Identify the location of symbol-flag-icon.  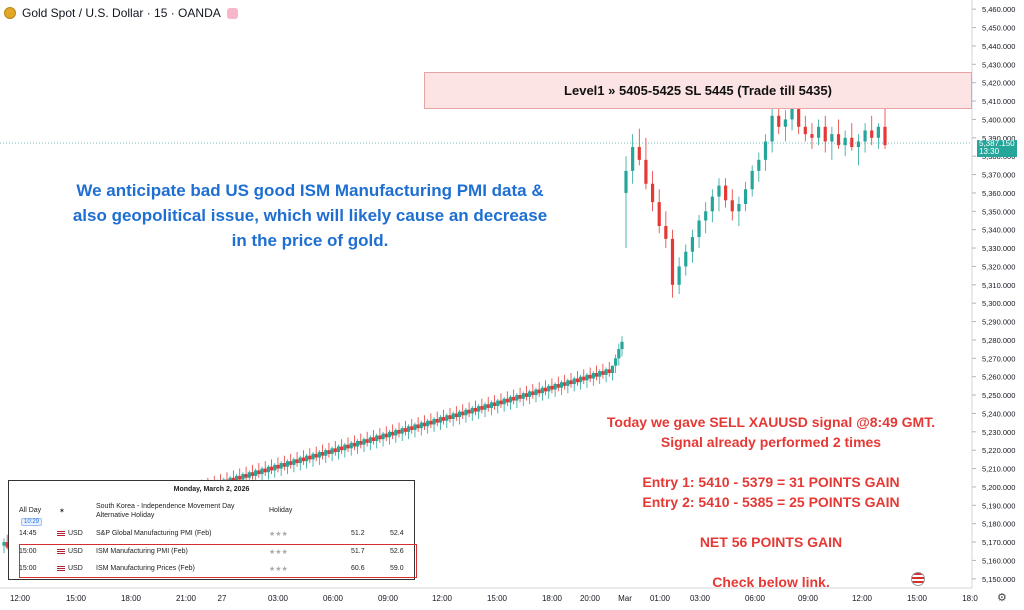
(232, 13).